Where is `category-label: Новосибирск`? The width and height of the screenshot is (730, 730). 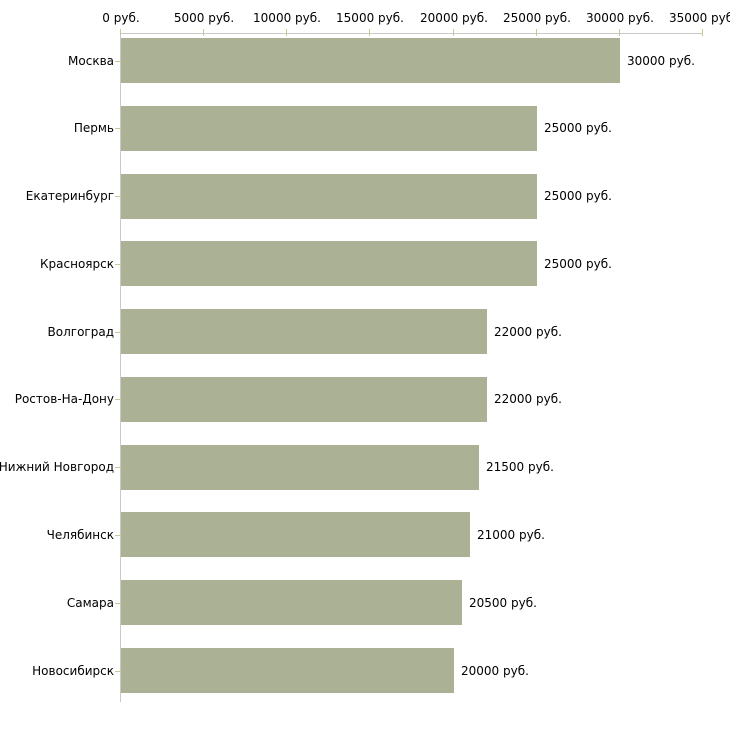 category-label: Новосибирск is located at coordinates (73, 671).